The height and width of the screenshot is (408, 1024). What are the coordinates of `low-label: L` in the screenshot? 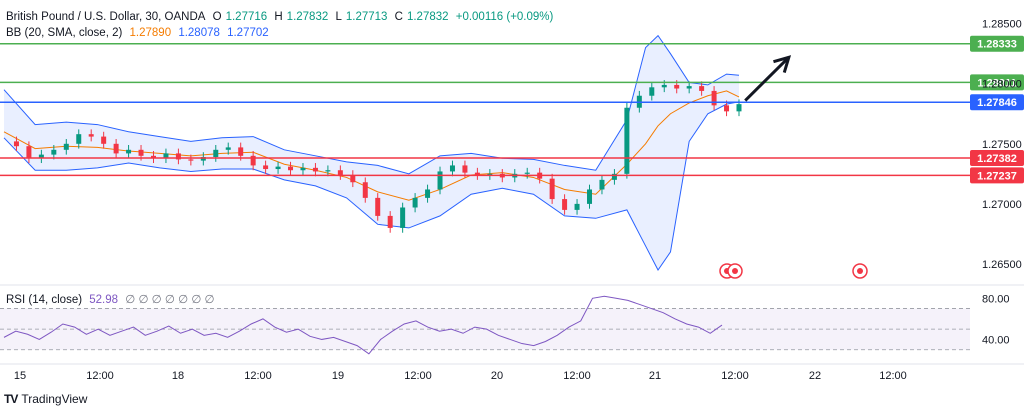 It's located at (338, 17).